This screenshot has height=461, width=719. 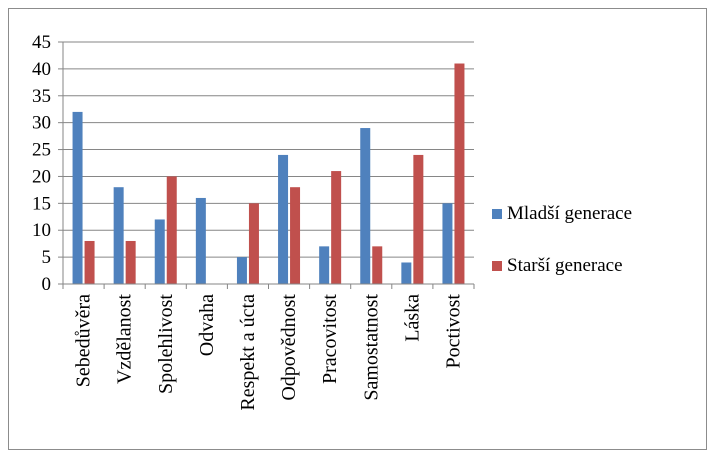 I want to click on y-tick-label: 5, so click(x=47, y=257).